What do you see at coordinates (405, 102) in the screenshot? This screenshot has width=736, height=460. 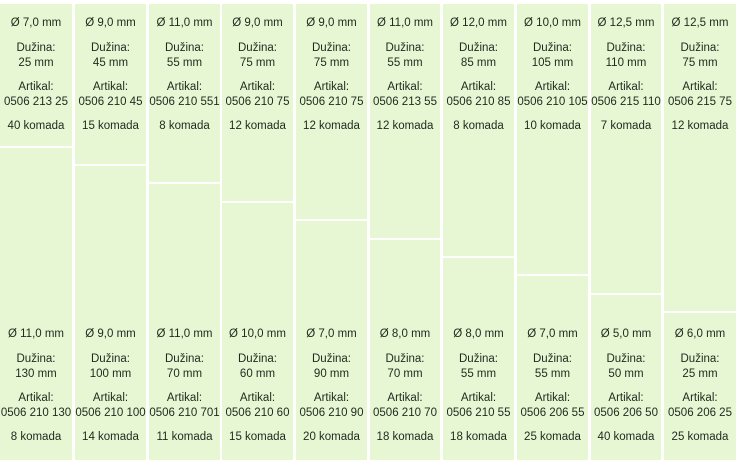 I see `article-number: 0506 213 55` at bounding box center [405, 102].